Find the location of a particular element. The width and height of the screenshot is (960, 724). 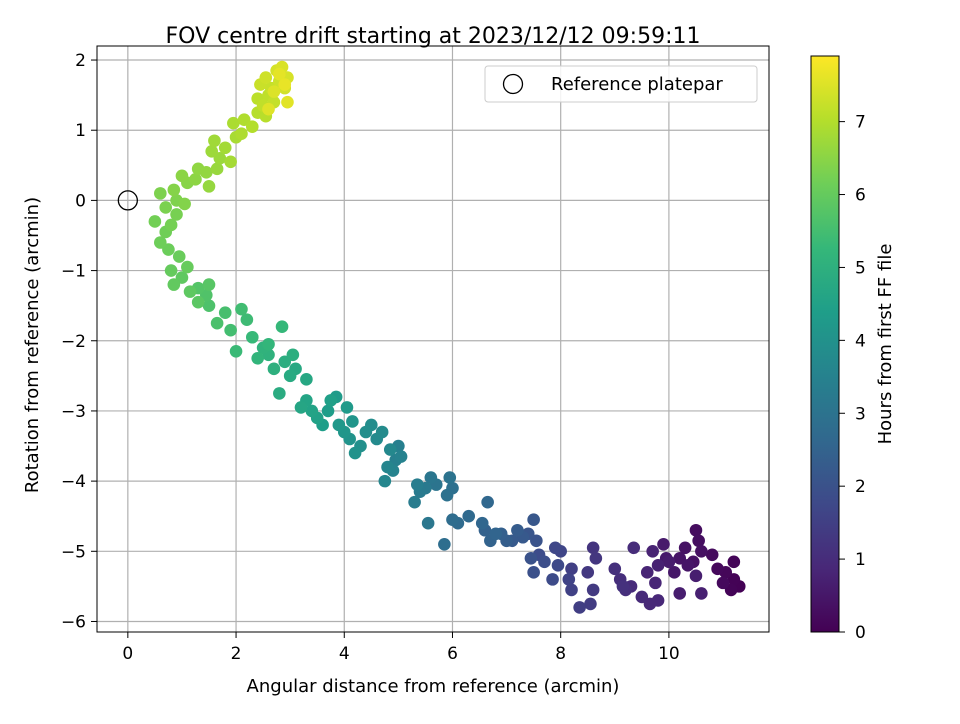

y-tick-label: −5 is located at coordinates (73, 552).